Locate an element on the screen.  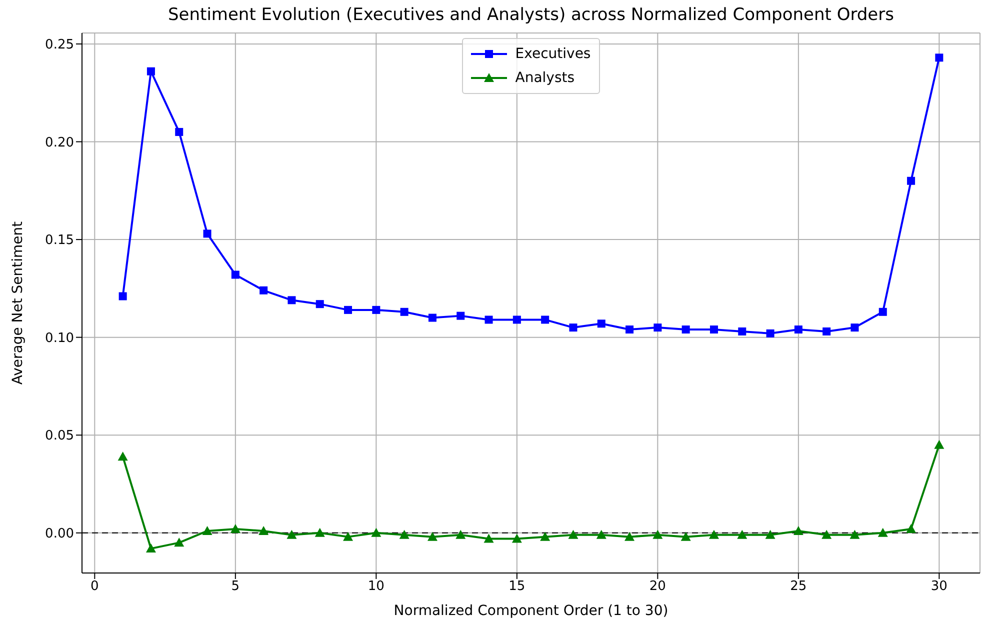
y-tick-label: 0.05 is located at coordinates (59, 436).